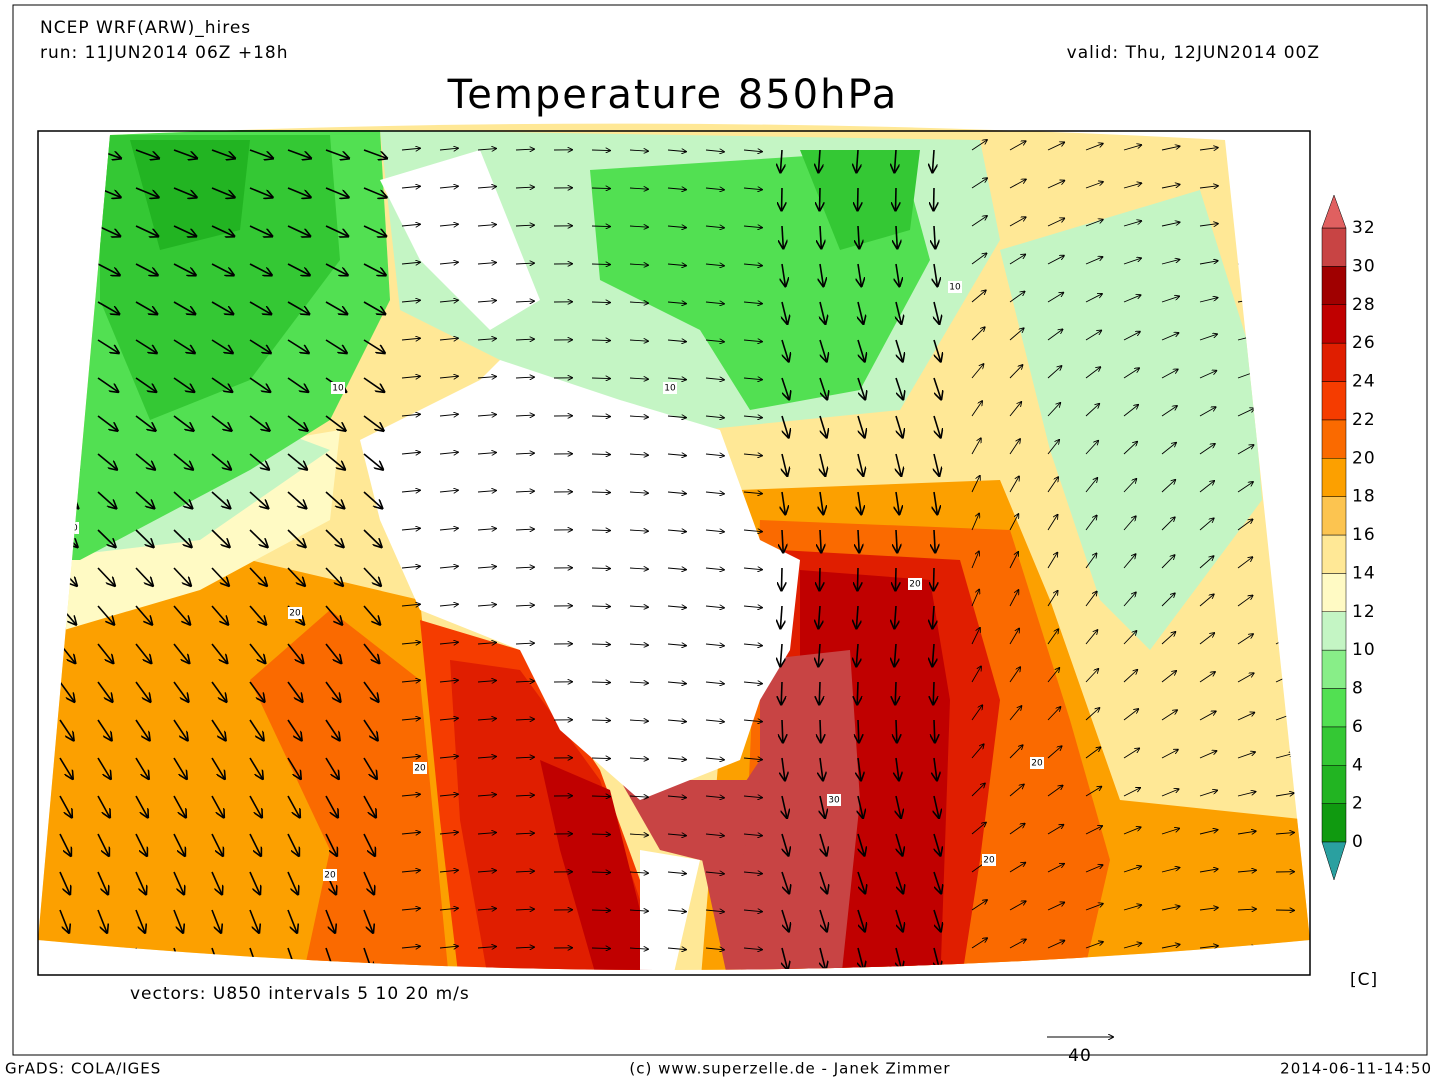 Image resolution: width=1440 pixels, height=1080 pixels. I want to click on footer-left: GrADS: COLA/IGES, so click(83, 1069).